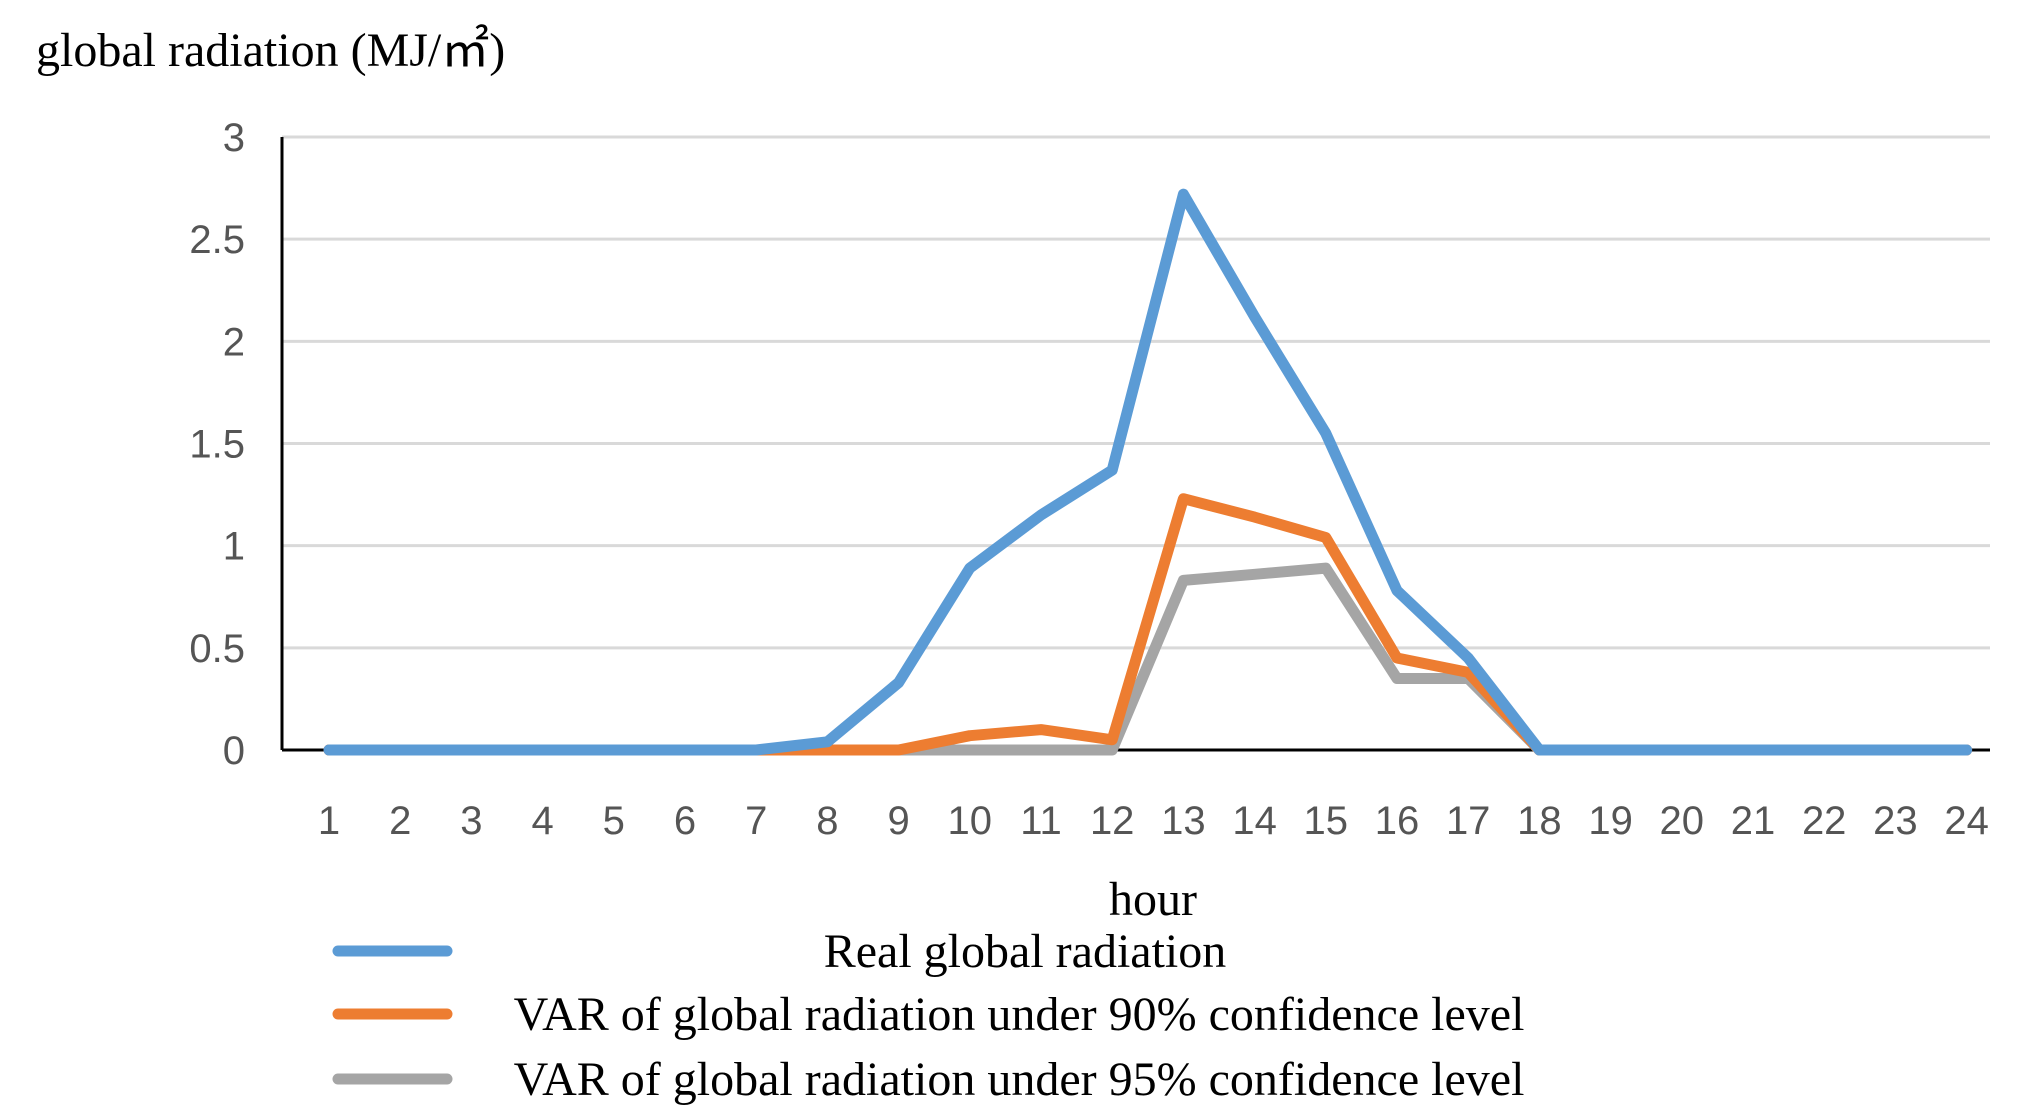 Image resolution: width=2026 pixels, height=1117 pixels. I want to click on x-tick-label: 16, so click(1397, 821).